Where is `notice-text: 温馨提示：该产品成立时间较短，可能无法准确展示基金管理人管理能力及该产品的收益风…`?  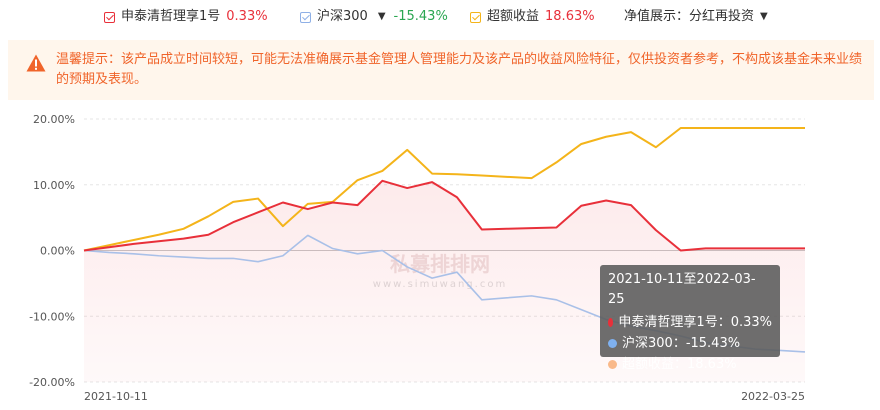 notice-text: 温馨提示：该产品成立时间较短，可能无法准确展示基金管理人管理能力及该产品的收益风… is located at coordinates (459, 69).